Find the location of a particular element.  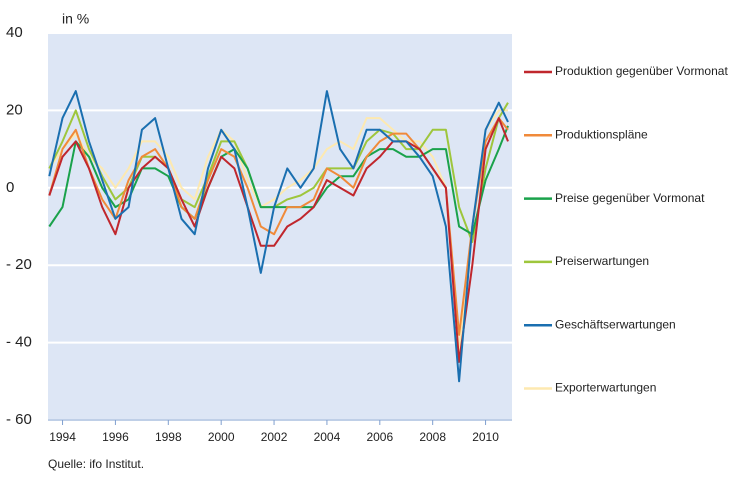

x-tick-label: 2000 is located at coordinates (221, 437).